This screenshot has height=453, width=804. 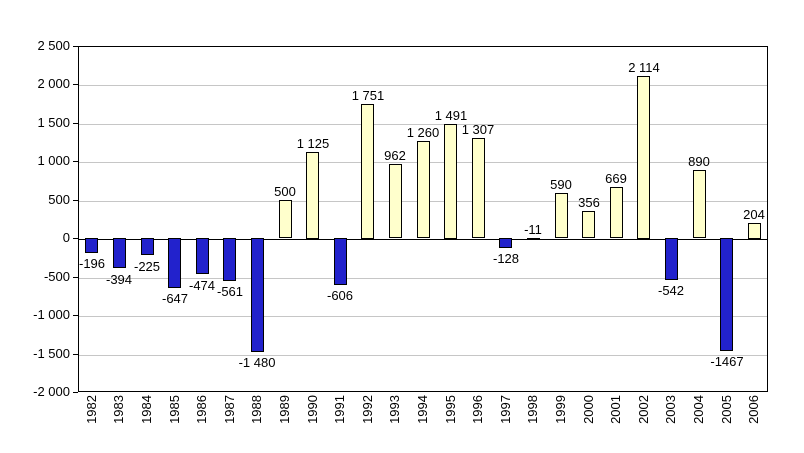 I want to click on x-axis-tick-label: 1994, so click(x=422, y=409).